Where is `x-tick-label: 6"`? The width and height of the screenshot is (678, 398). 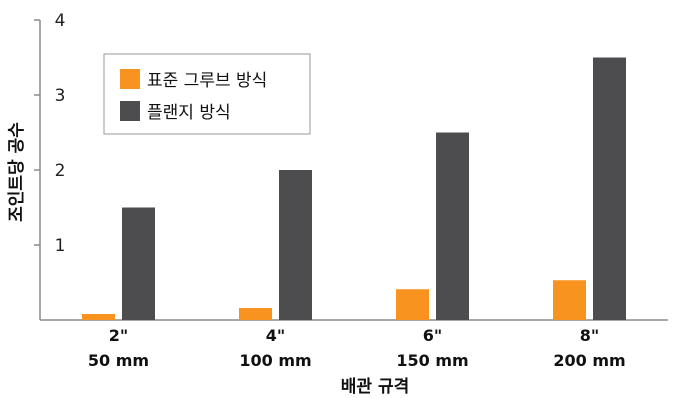
x-tick-label: 6" is located at coordinates (432, 335).